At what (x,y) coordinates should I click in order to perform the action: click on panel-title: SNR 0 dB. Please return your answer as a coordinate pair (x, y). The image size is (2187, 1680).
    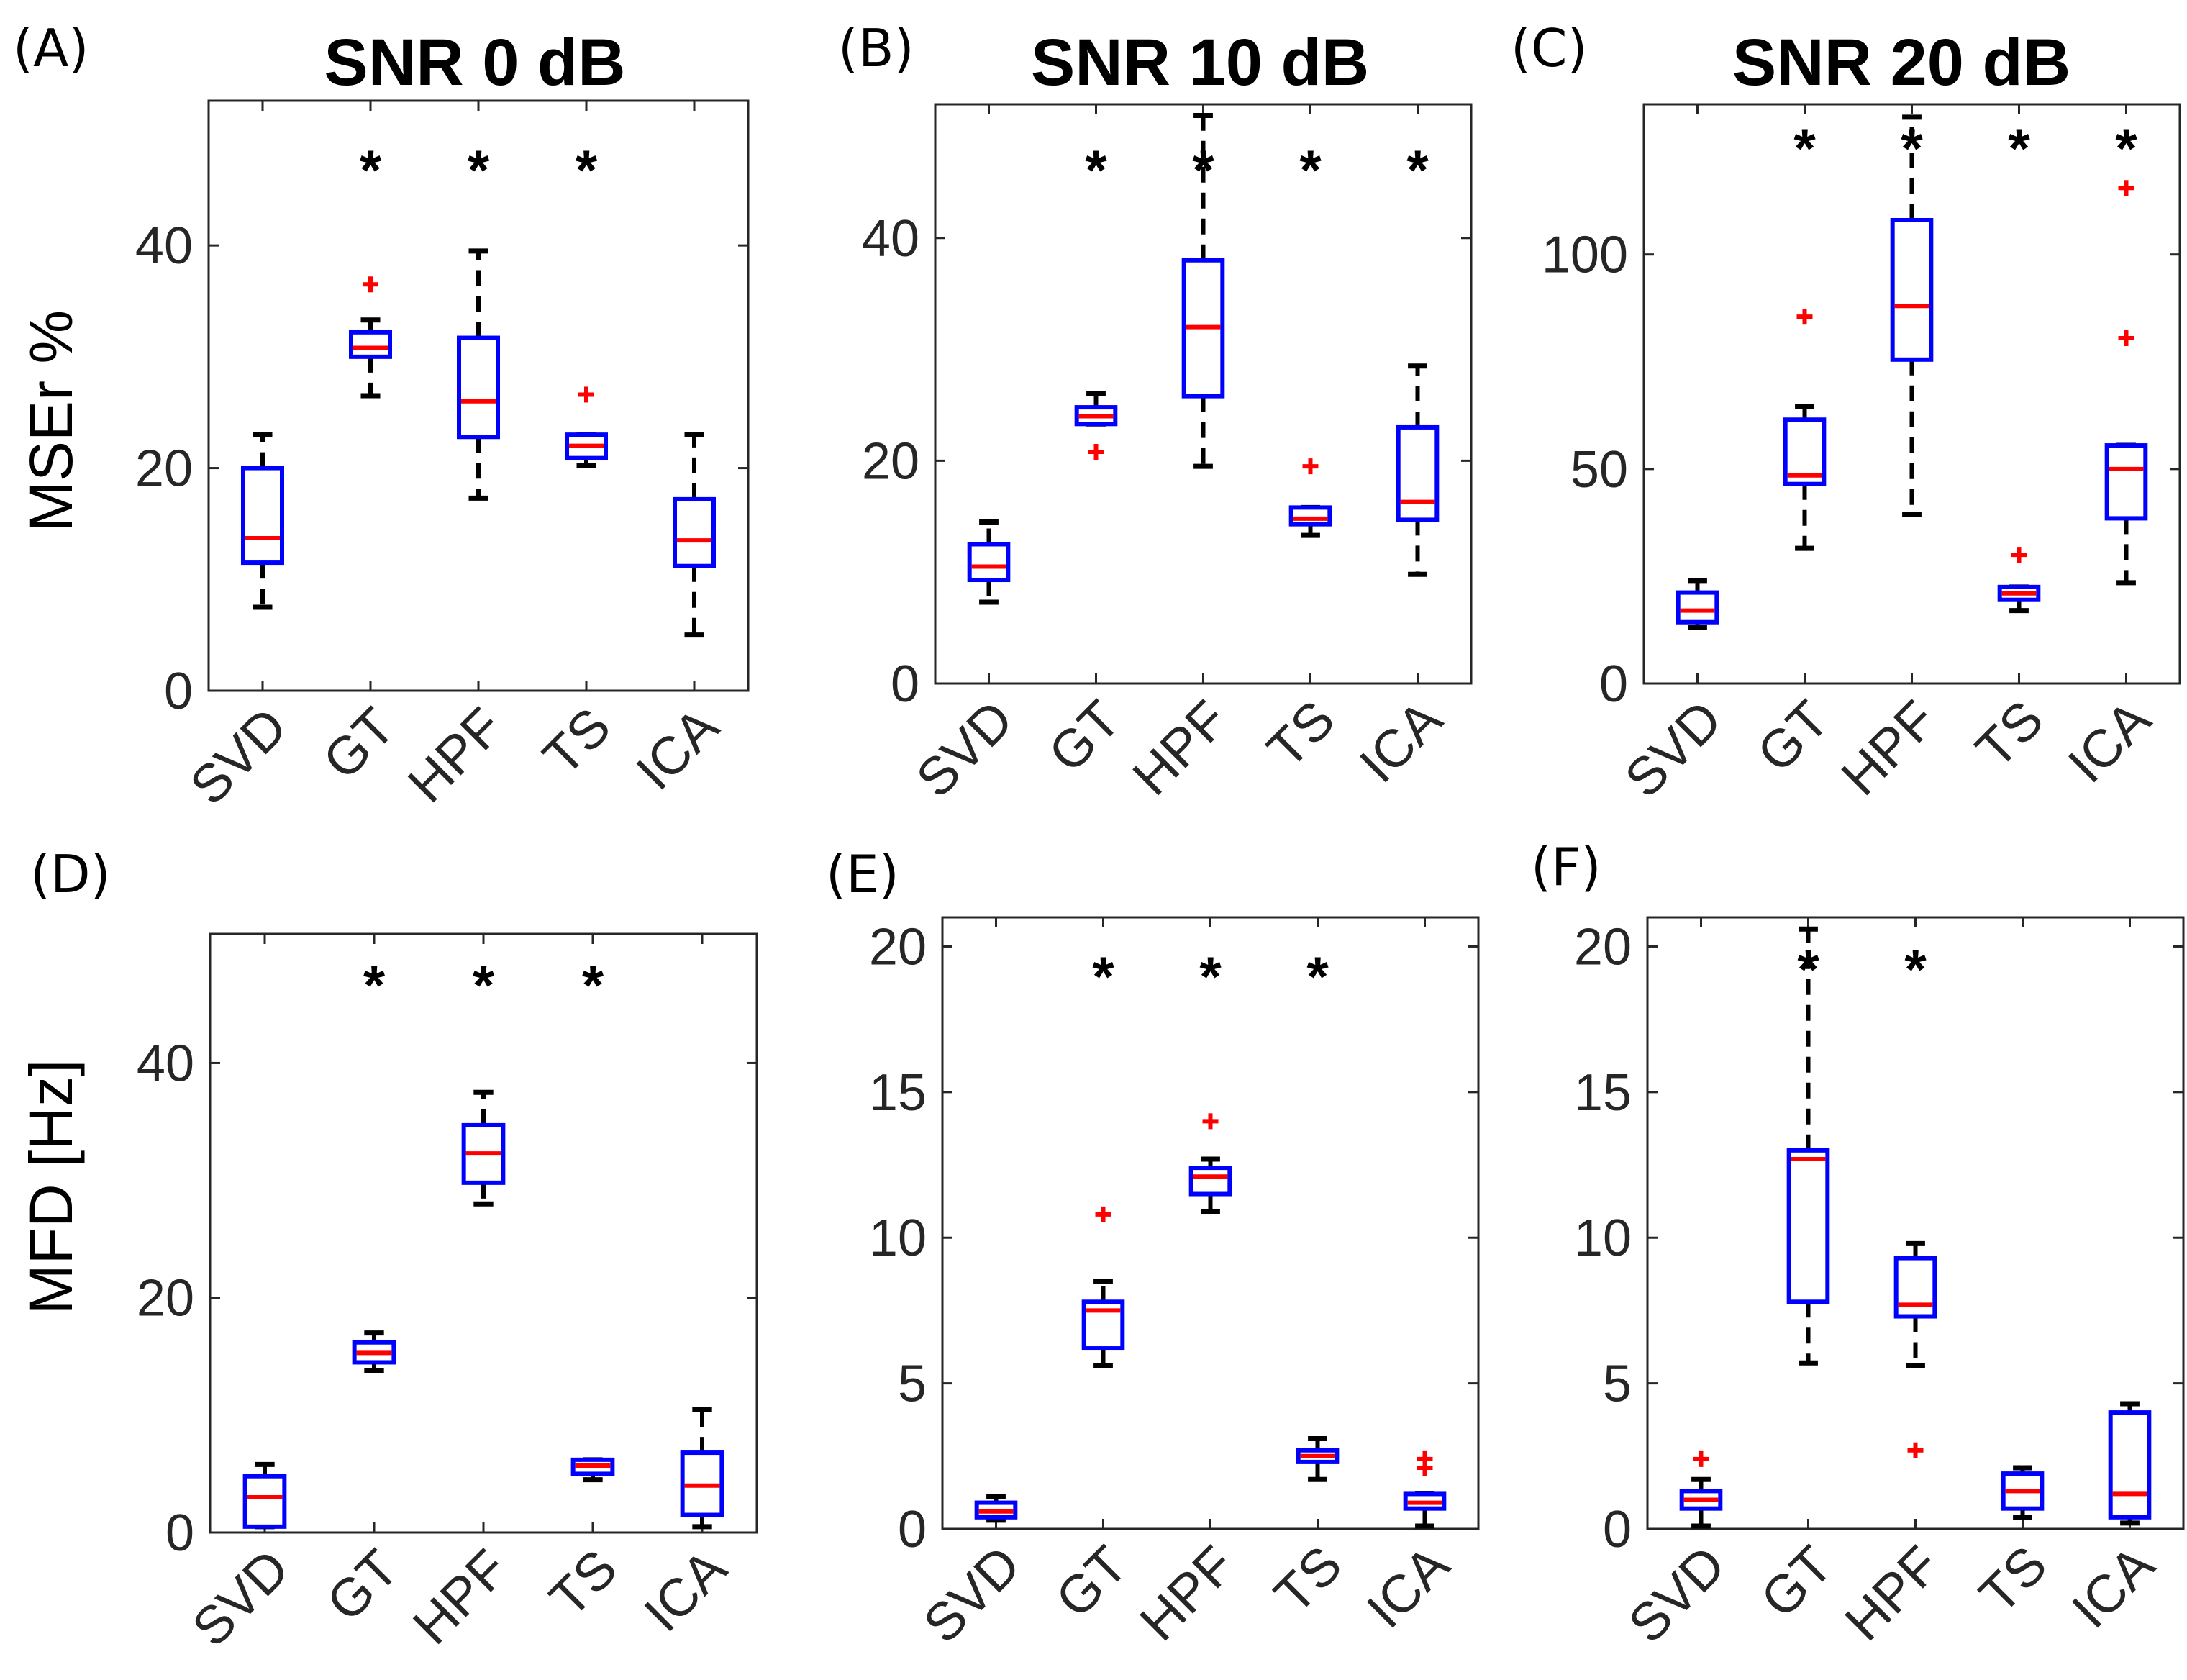
    Looking at the image, I should click on (474, 62).